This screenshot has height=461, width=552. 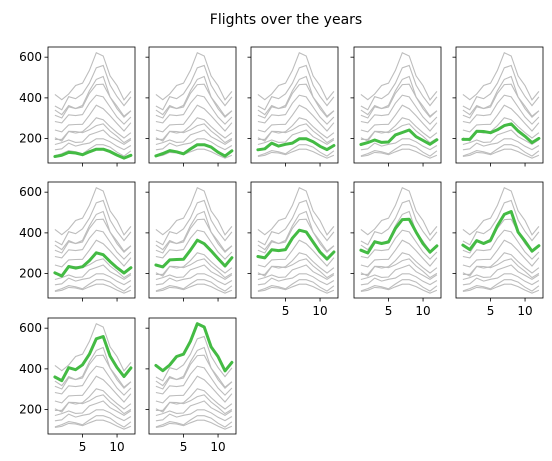 I want to click on panel-1: 200 400 600, so click(x=77, y=107).